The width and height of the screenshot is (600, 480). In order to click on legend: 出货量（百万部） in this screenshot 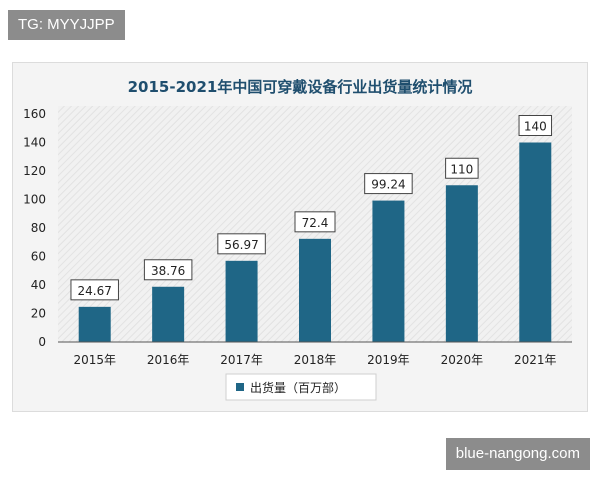, I will do `click(301, 387)`.